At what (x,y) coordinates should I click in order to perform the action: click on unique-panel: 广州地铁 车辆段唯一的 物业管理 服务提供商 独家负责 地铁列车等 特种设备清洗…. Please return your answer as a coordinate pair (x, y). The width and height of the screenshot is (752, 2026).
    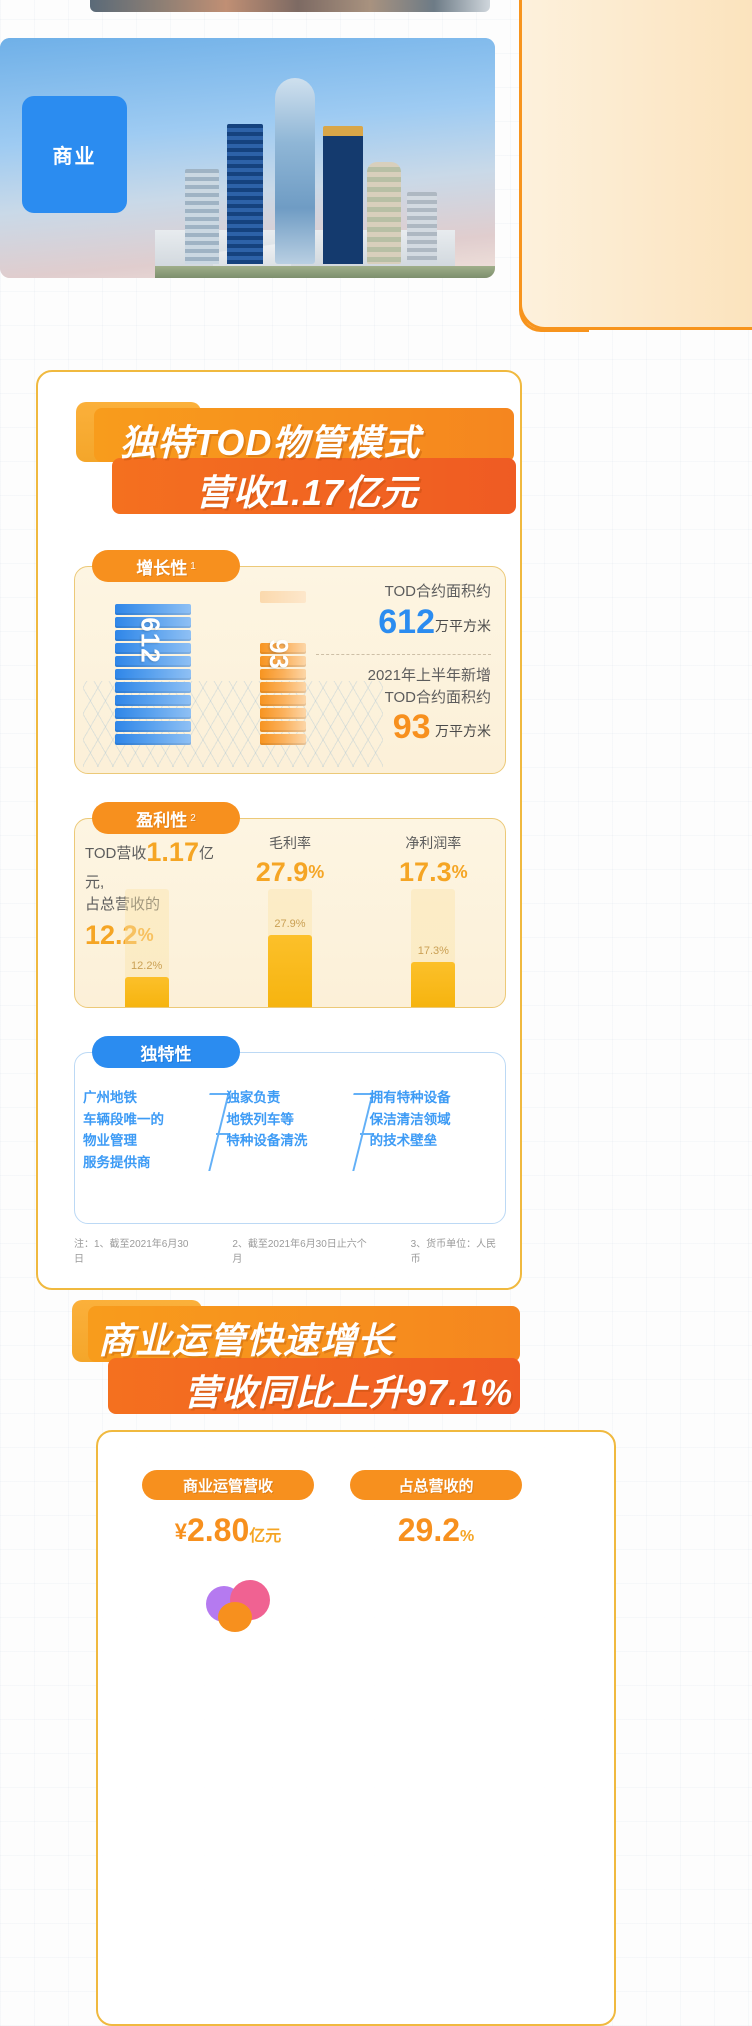
    Looking at the image, I should click on (290, 1138).